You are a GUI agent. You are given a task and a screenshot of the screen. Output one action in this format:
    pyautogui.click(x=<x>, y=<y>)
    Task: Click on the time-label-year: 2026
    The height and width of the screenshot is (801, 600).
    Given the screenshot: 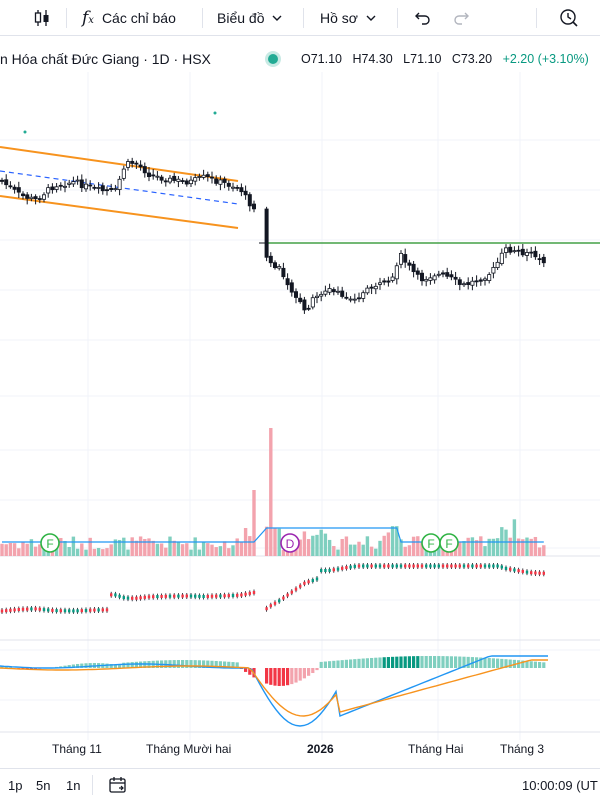 What is the action you would take?
    pyautogui.click(x=320, y=749)
    